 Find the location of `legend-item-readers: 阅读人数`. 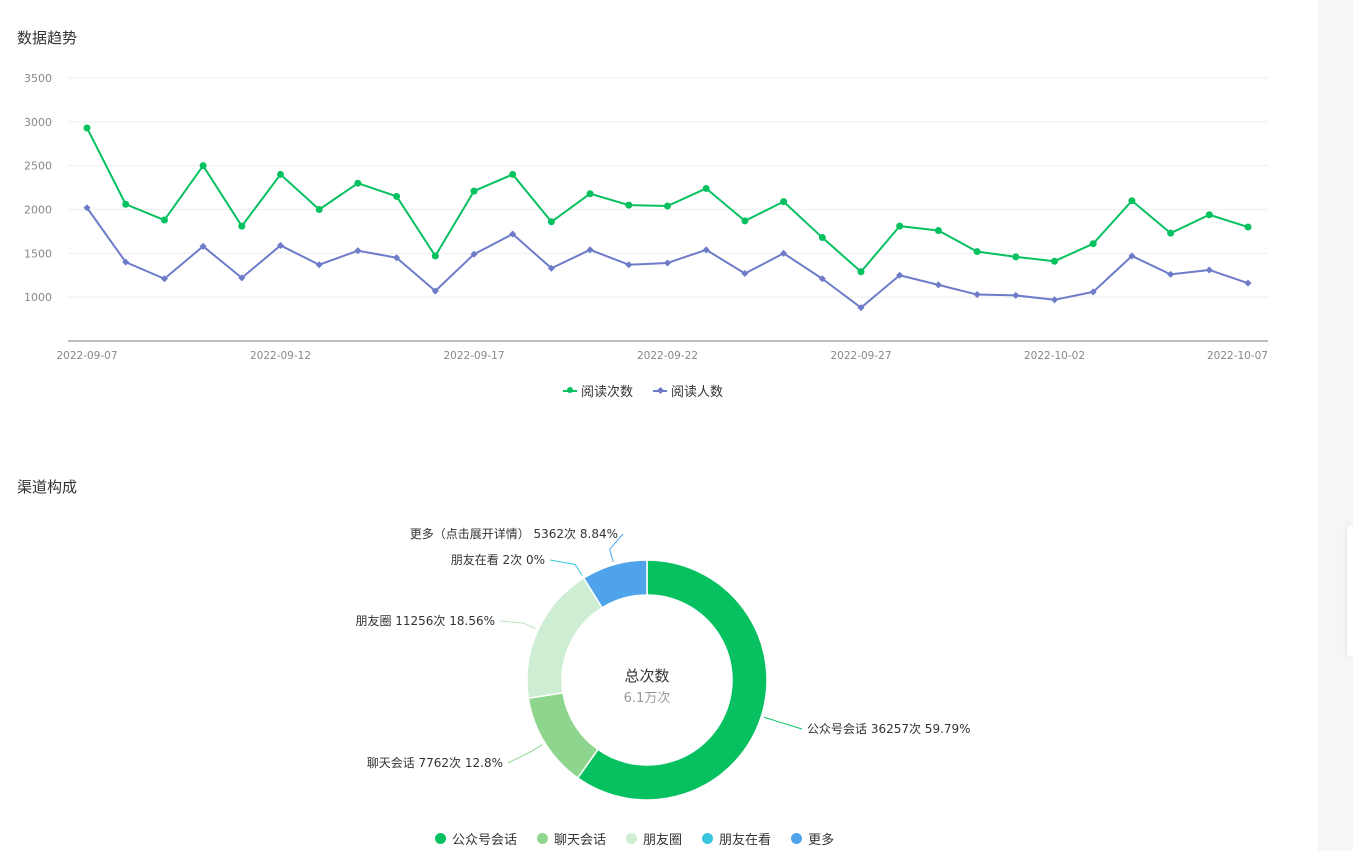

legend-item-readers: 阅读人数 is located at coordinates (688, 390).